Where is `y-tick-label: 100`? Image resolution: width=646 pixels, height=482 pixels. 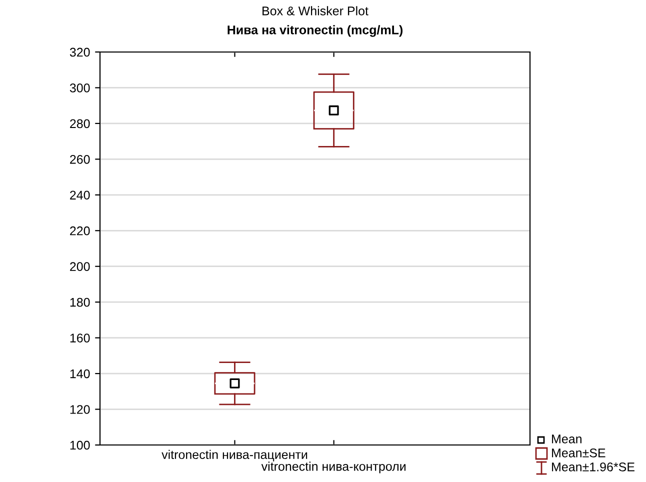 y-tick-label: 100 is located at coordinates (80, 445).